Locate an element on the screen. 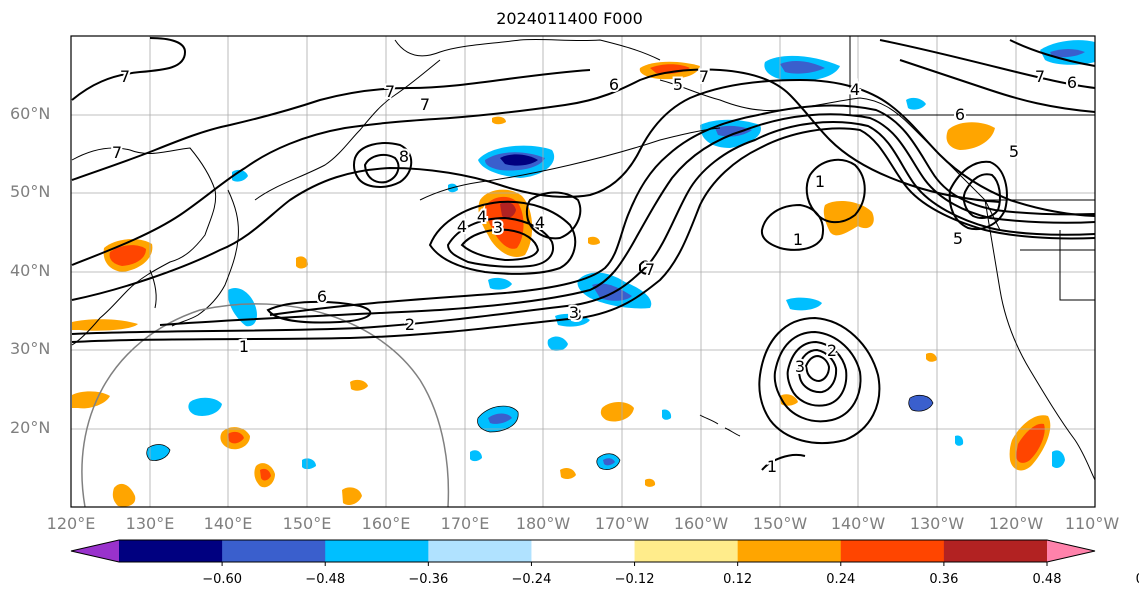 The height and width of the screenshot is (601, 1139). contour-label: 5 is located at coordinates (1014, 151).